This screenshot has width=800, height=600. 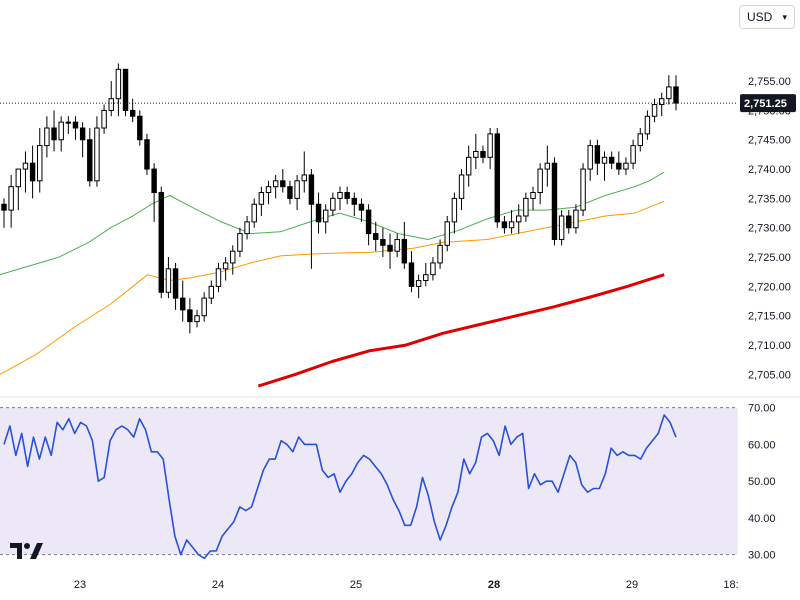 I want to click on last-price-label: 2,751.25, so click(x=765, y=104).